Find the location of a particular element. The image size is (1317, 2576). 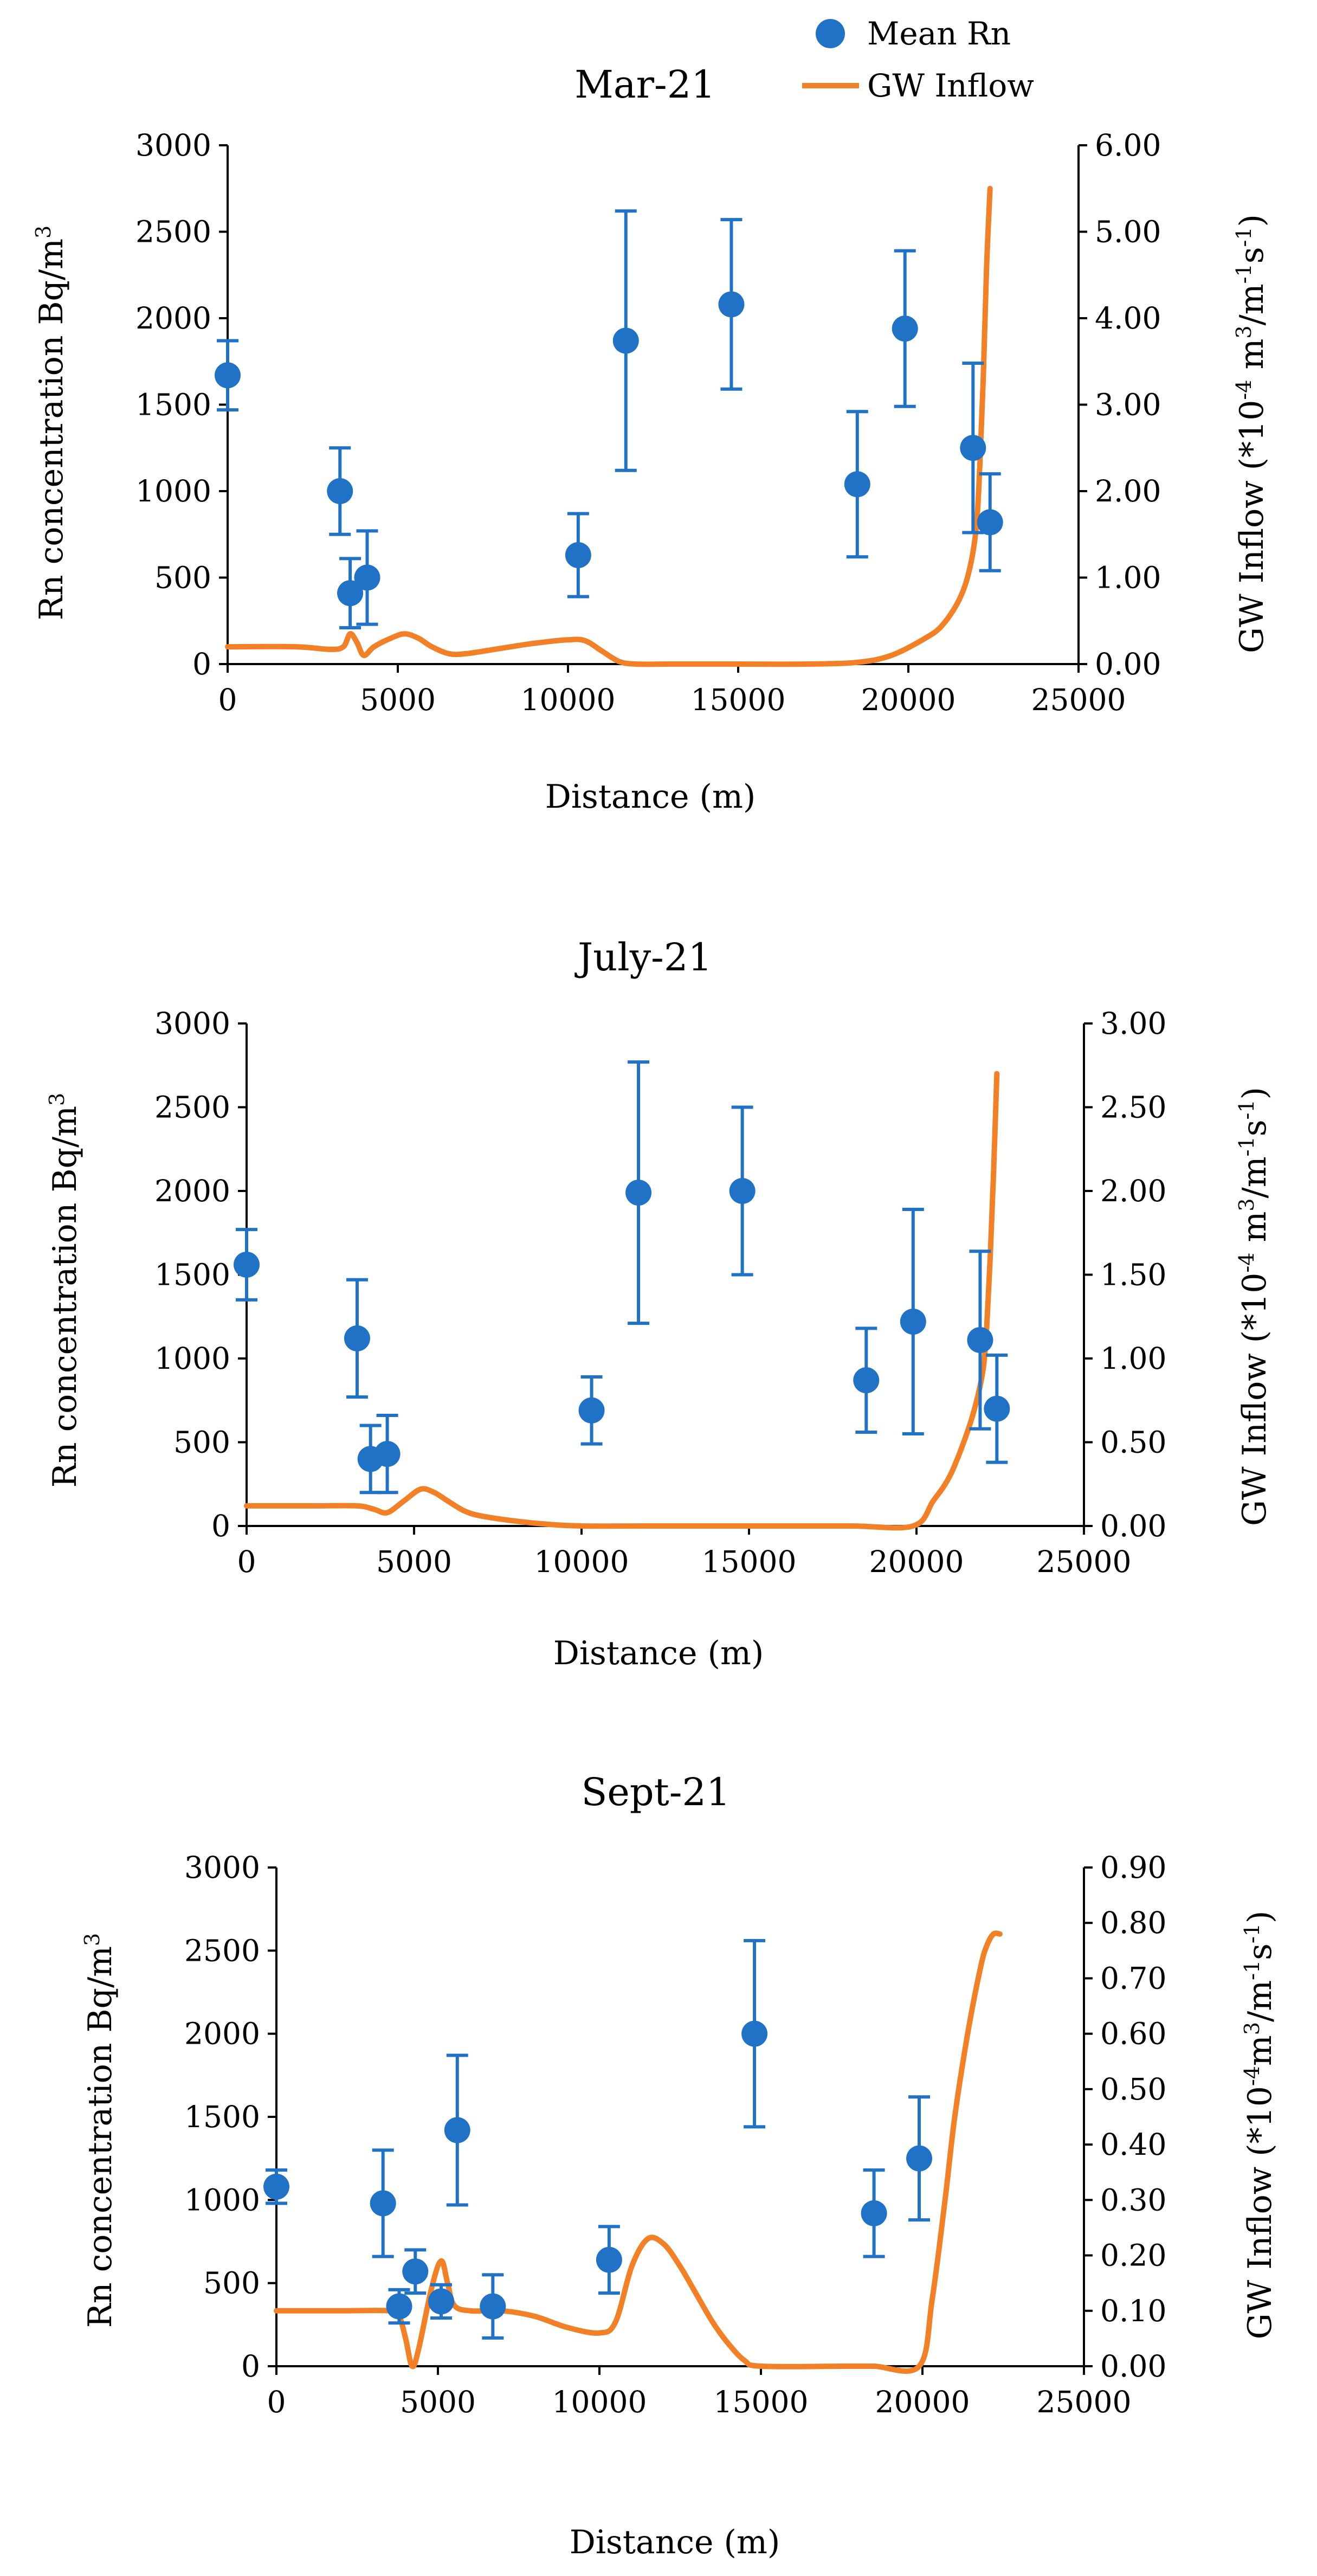

y2-tick-label: 0.10 is located at coordinates (1133, 2311).